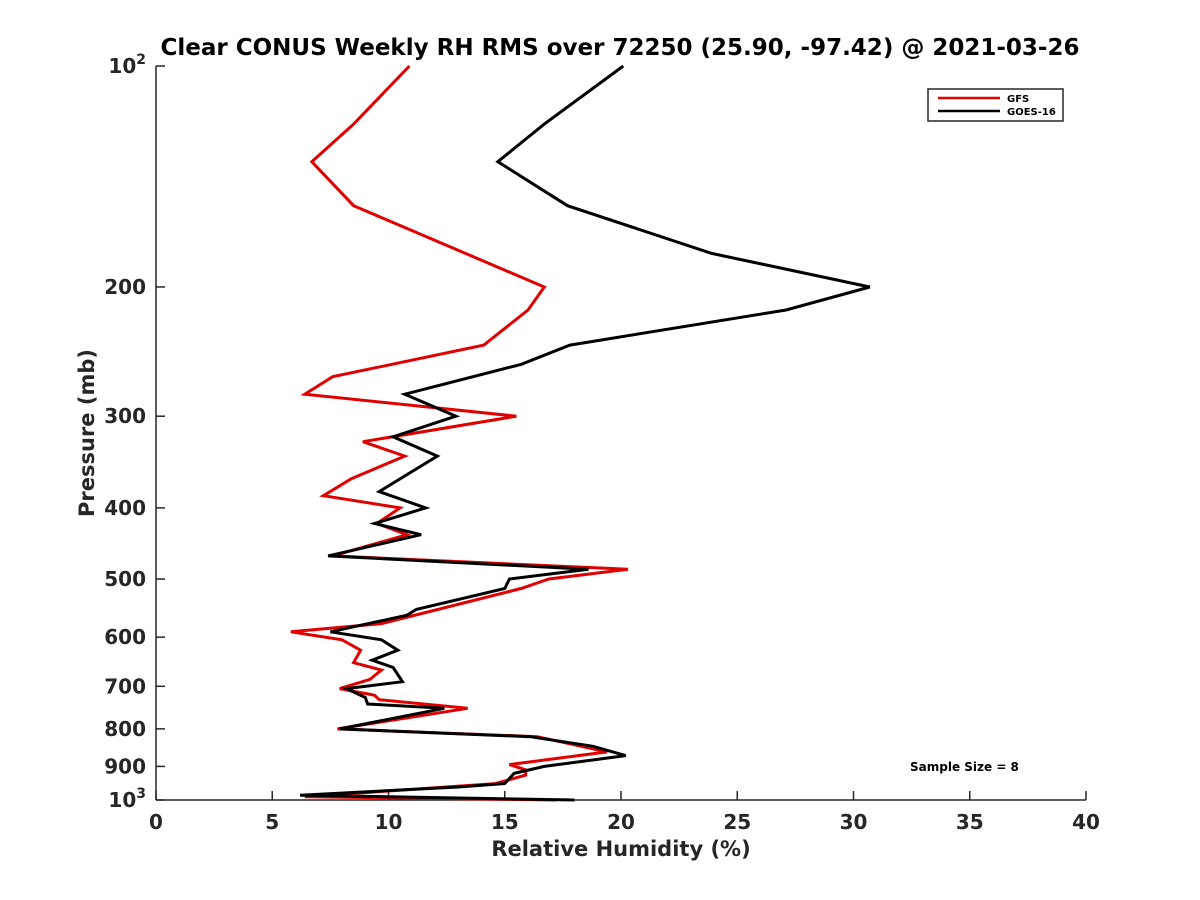 This screenshot has width=1200, height=900. What do you see at coordinates (505, 822) in the screenshot?
I see `x-tick-label: 15` at bounding box center [505, 822].